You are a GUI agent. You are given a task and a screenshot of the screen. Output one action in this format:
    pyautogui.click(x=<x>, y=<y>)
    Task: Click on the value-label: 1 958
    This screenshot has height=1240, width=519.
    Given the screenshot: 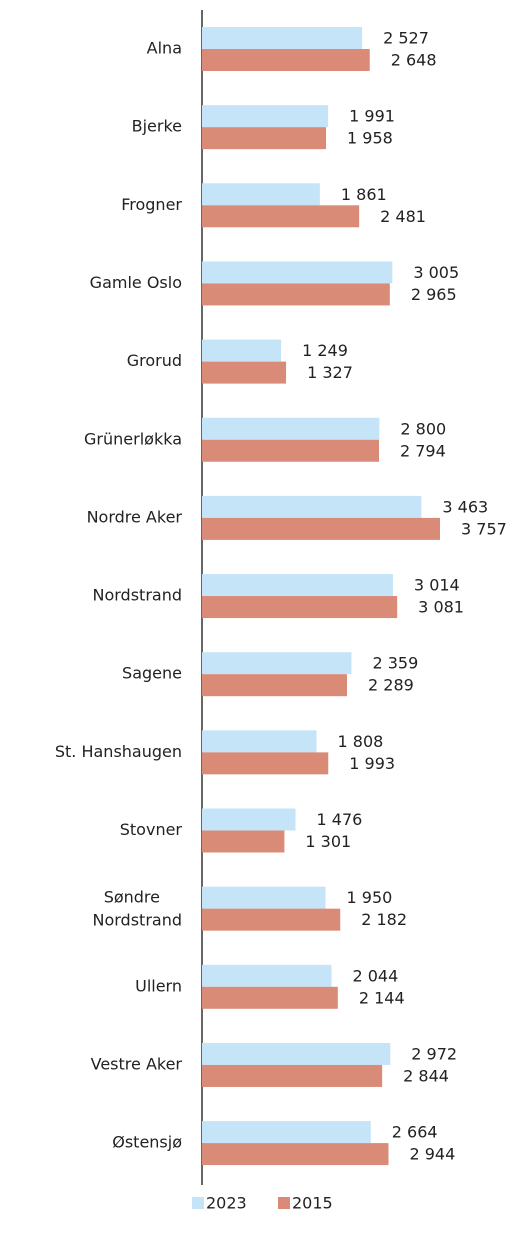 What is the action you would take?
    pyautogui.click(x=370, y=138)
    